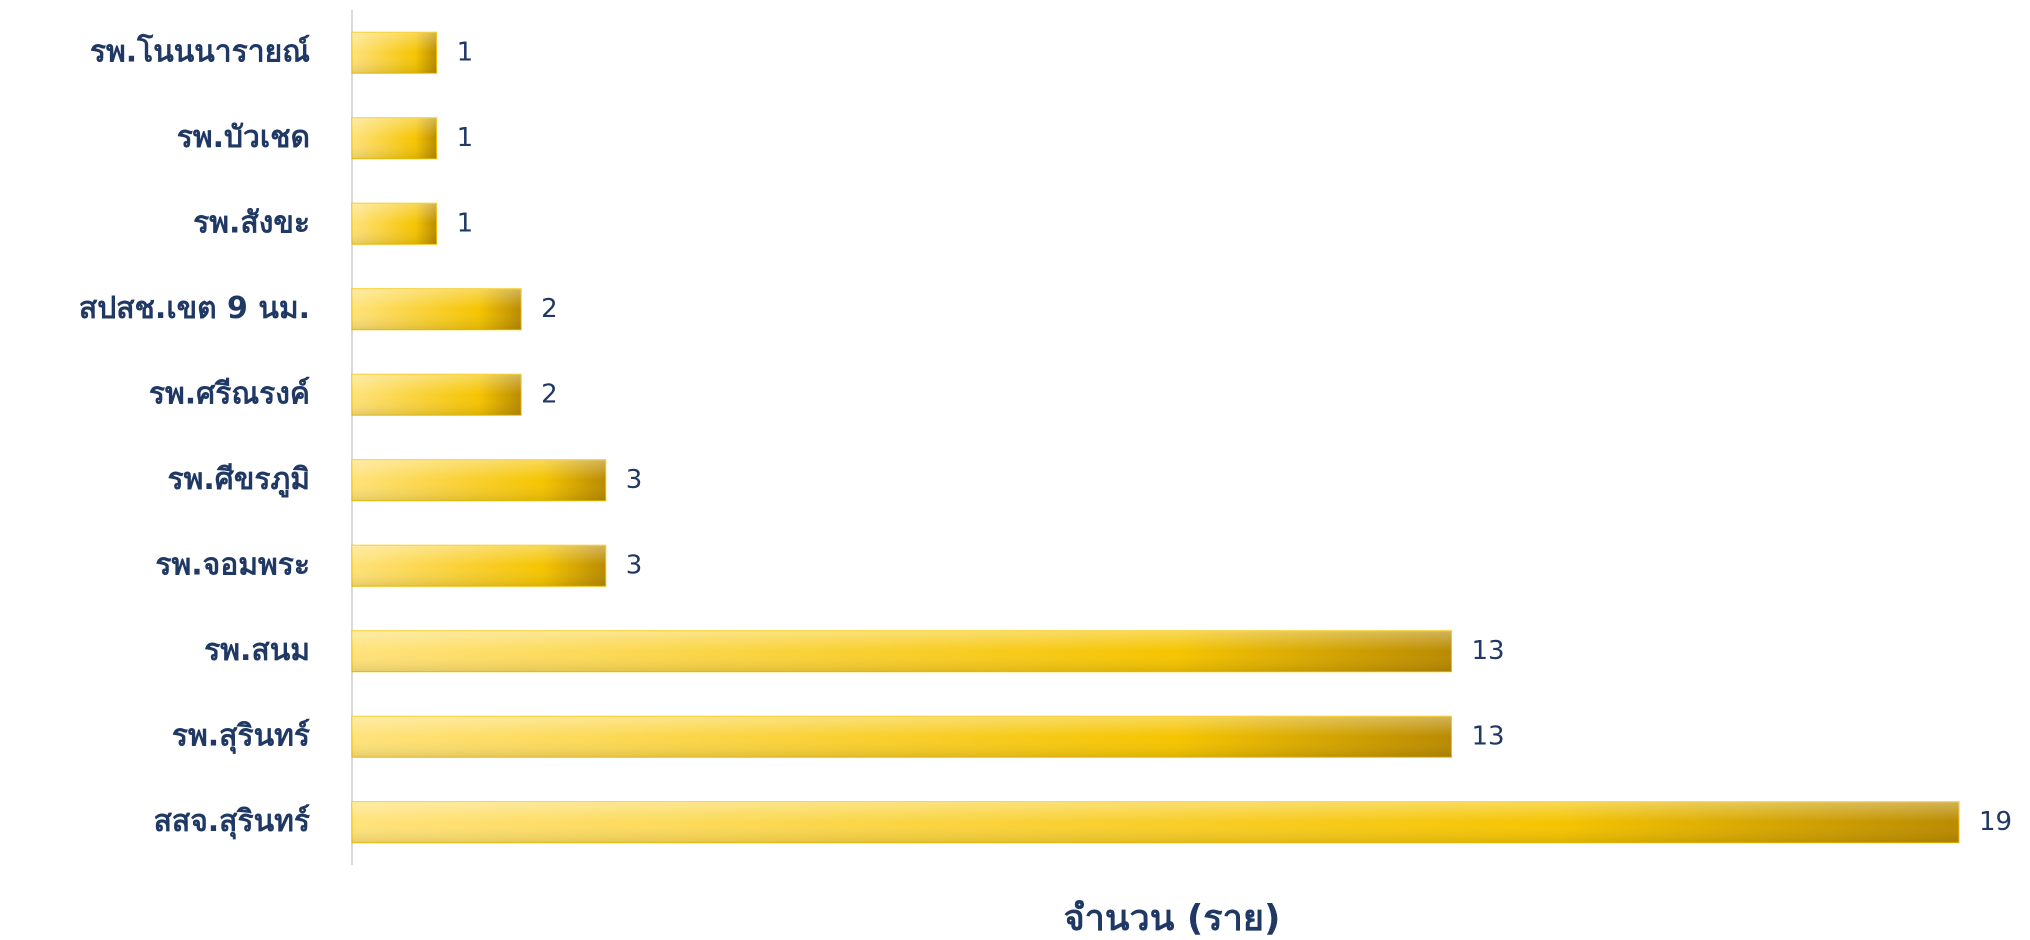 Image resolution: width=2030 pixels, height=940 pixels. What do you see at coordinates (257, 650) in the screenshot?
I see `category-label: รพ.สนม` at bounding box center [257, 650].